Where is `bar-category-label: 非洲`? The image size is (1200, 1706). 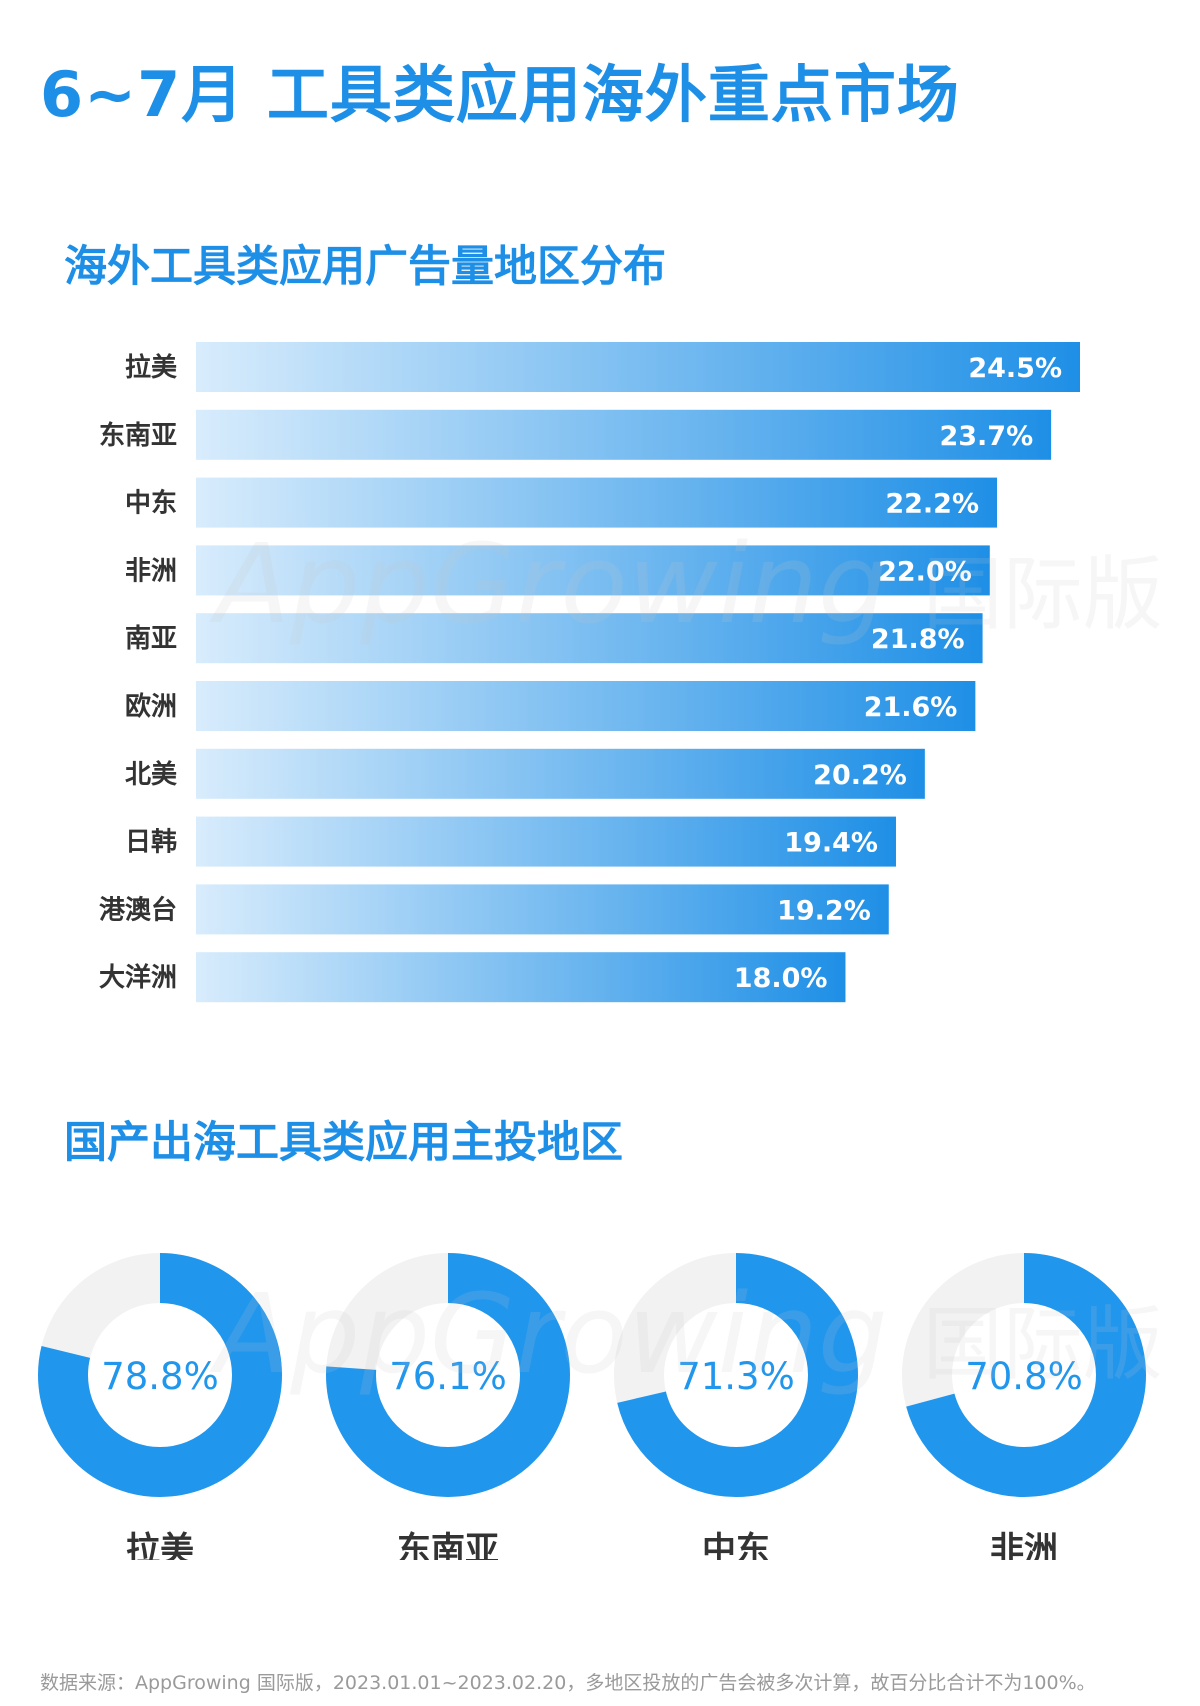
bar-category-label: 非洲 is located at coordinates (151, 571).